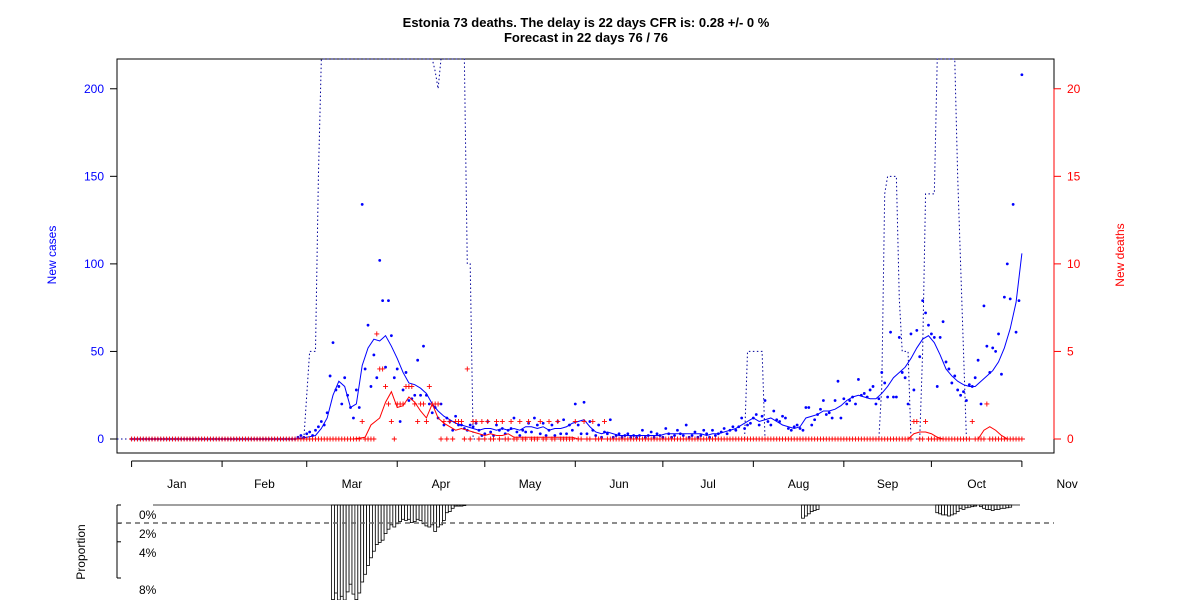  I want to click on x-month-label: May, so click(530, 484).